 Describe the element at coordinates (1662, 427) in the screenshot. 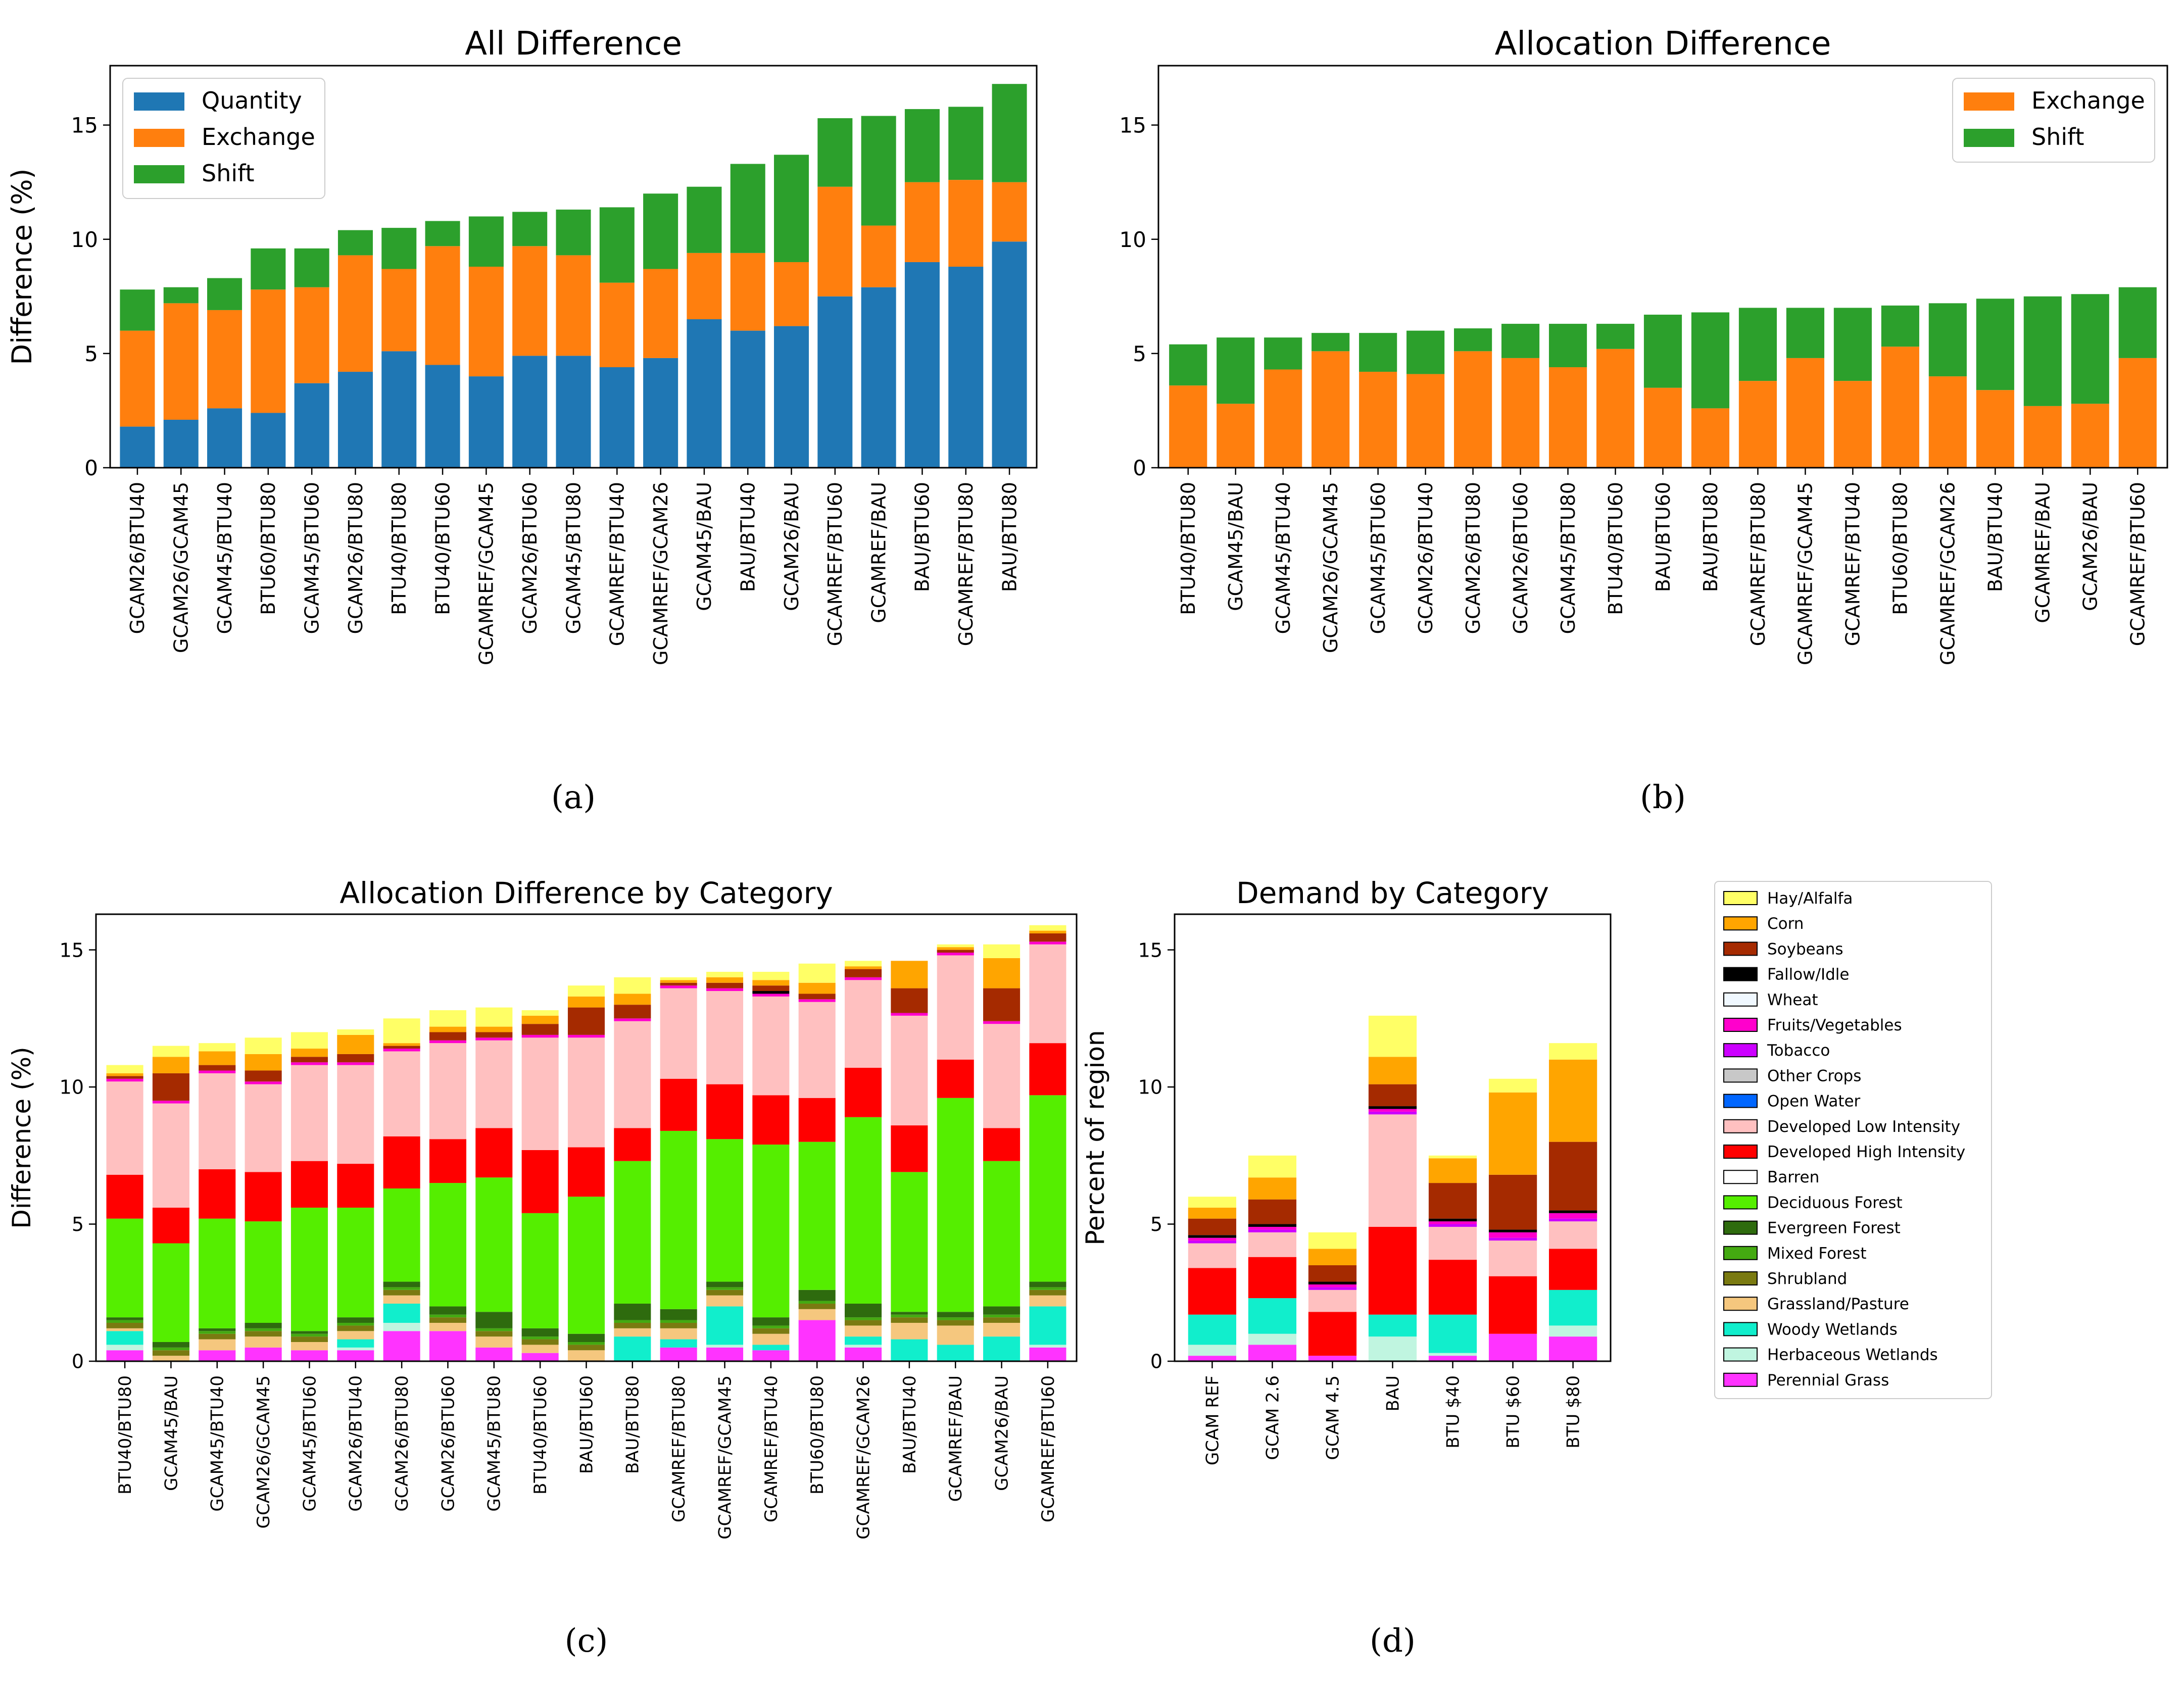

I see `bar-exchange-bau-btu60` at that location.